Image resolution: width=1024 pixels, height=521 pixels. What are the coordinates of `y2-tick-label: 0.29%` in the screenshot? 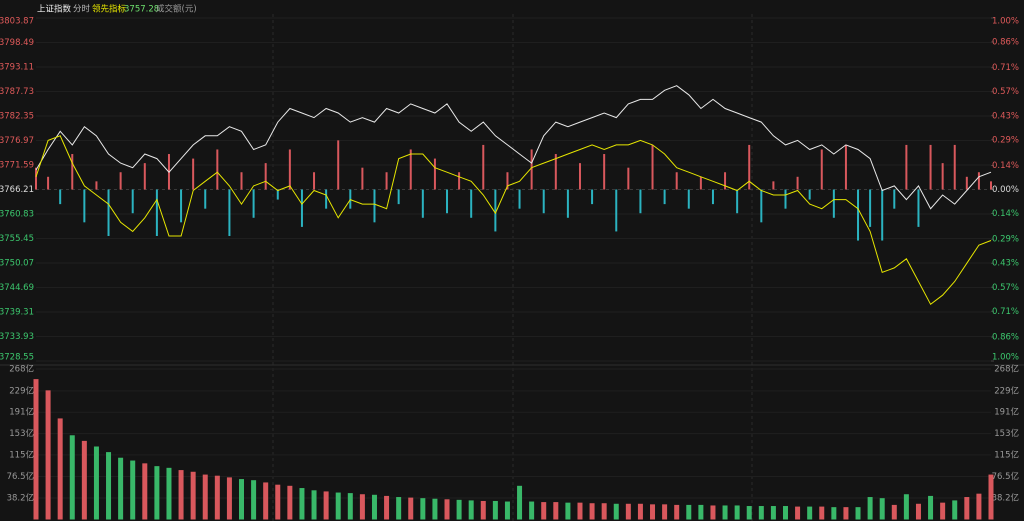 It's located at (1005, 240).